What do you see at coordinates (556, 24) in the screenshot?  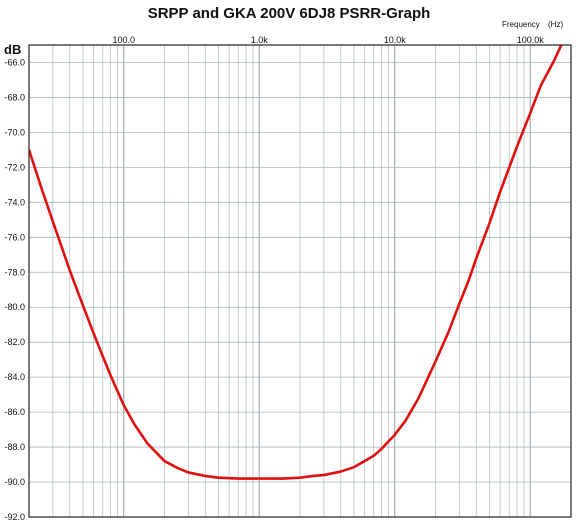 I see `x-axis-unit: (Hz)` at bounding box center [556, 24].